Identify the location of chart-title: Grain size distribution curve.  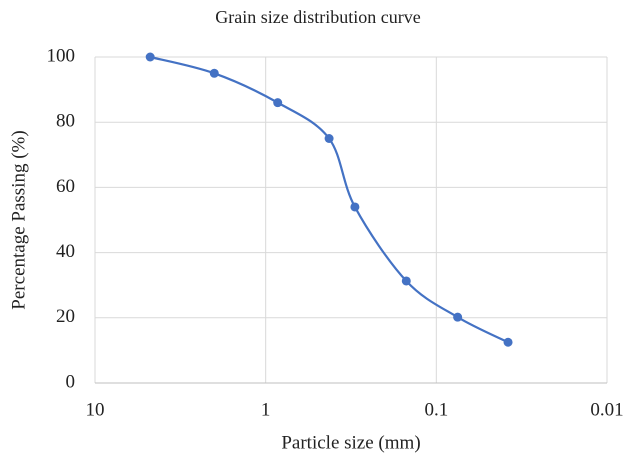
(317, 17).